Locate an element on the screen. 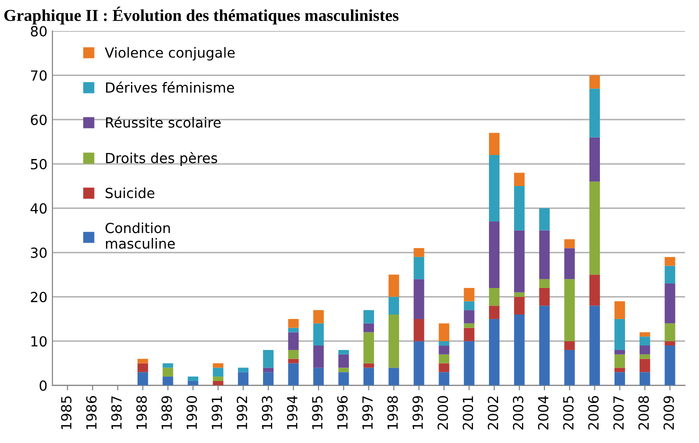 This screenshot has height=443, width=699. y-tick-label: 40 is located at coordinates (38, 208).